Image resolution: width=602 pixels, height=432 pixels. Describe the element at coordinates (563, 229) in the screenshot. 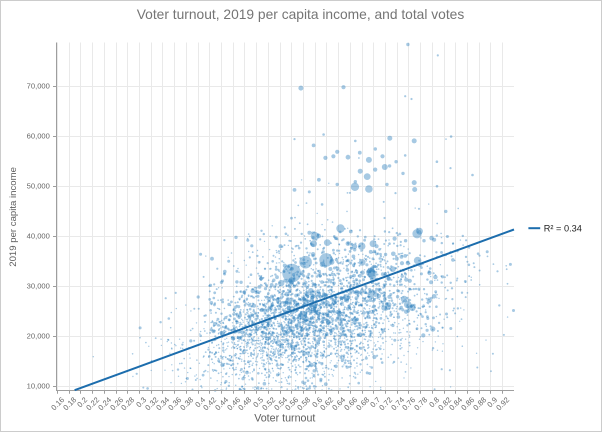

I see `svg-text: R² = 0.34` at that location.